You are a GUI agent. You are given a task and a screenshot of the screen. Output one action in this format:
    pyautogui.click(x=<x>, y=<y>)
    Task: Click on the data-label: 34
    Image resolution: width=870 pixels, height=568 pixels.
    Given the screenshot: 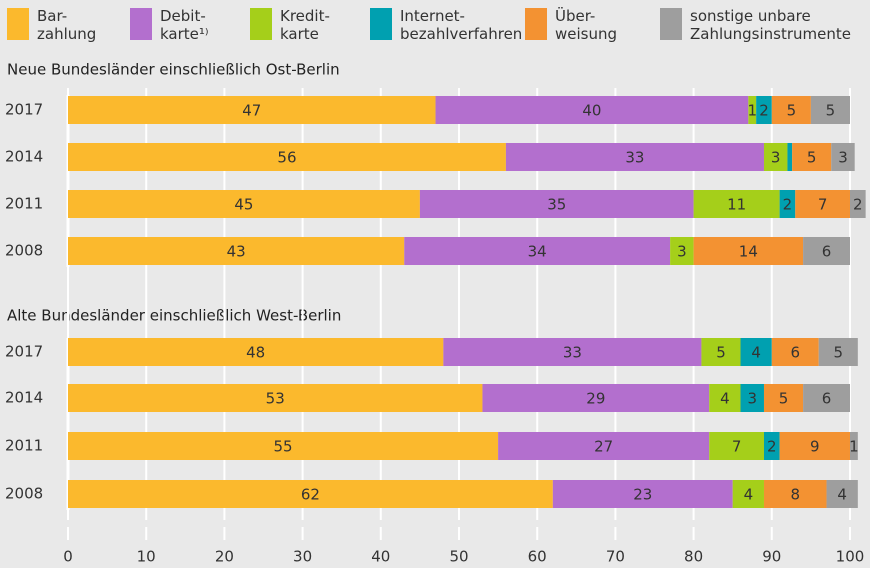 What is the action you would take?
    pyautogui.click(x=537, y=252)
    